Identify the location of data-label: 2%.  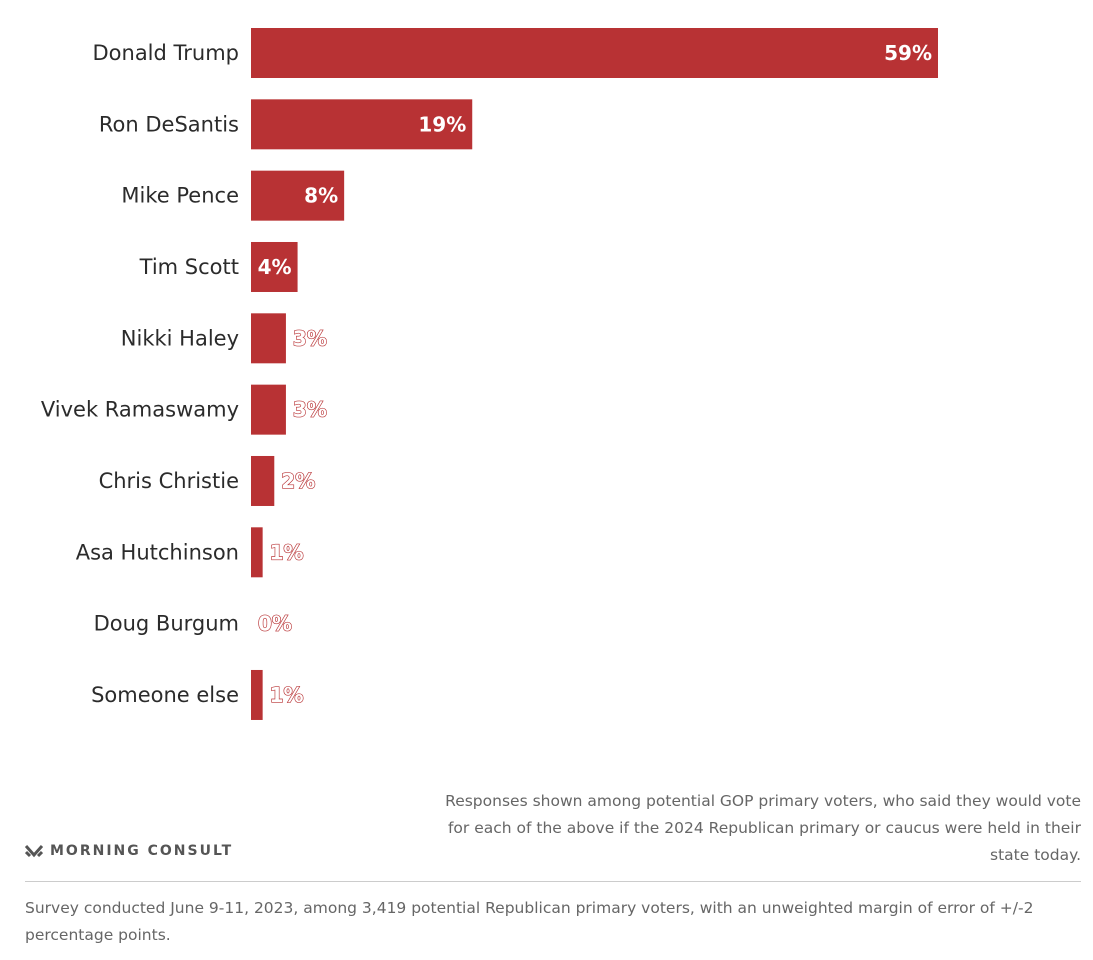
(298, 481).